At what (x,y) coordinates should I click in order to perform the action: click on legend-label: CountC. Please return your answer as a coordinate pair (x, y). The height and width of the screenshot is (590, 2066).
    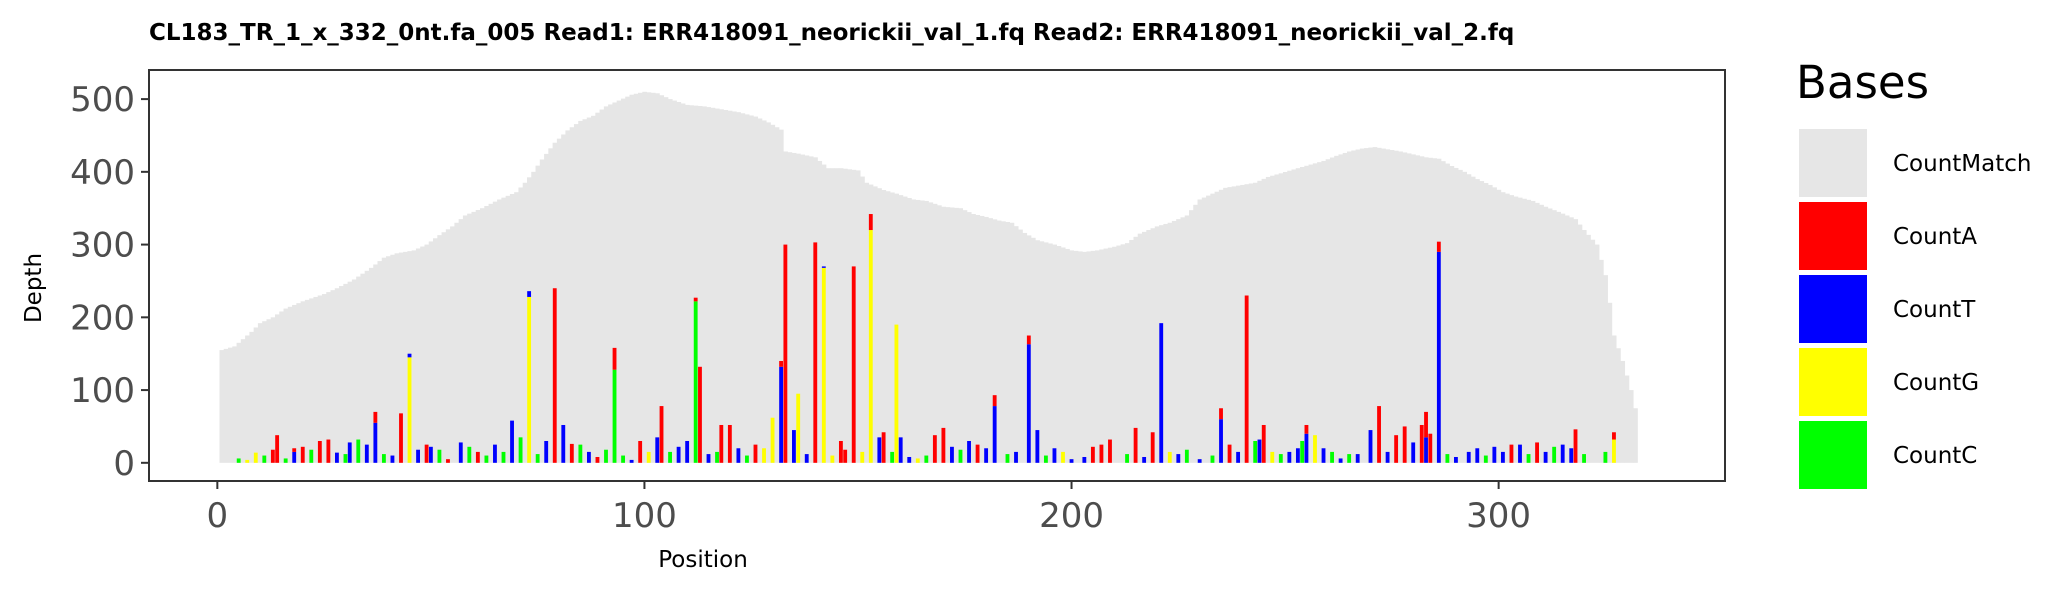
    Looking at the image, I should click on (1935, 456).